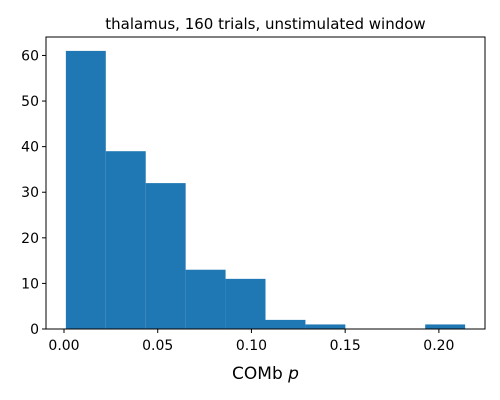  What do you see at coordinates (34, 330) in the screenshot?
I see `y-tick-label: 0` at bounding box center [34, 330].